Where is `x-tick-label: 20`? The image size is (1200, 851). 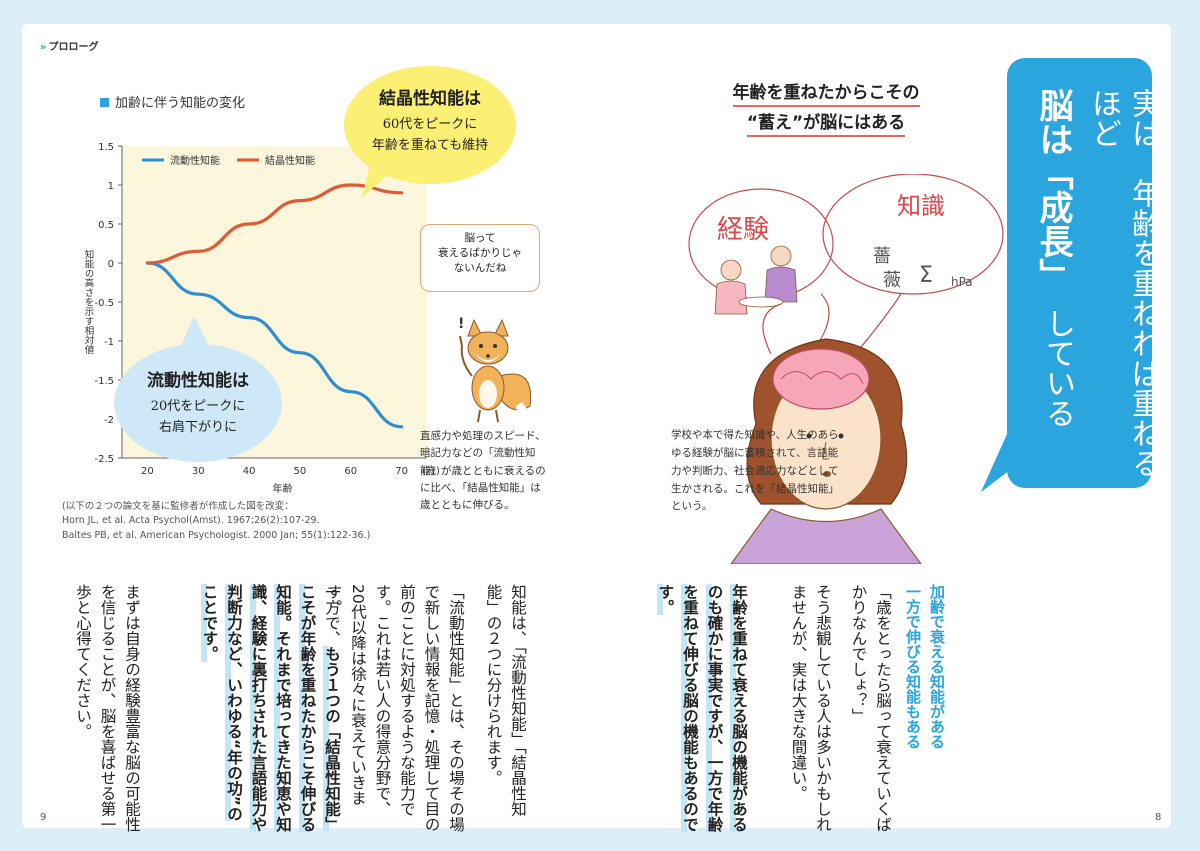 x-tick-label: 20 is located at coordinates (147, 471).